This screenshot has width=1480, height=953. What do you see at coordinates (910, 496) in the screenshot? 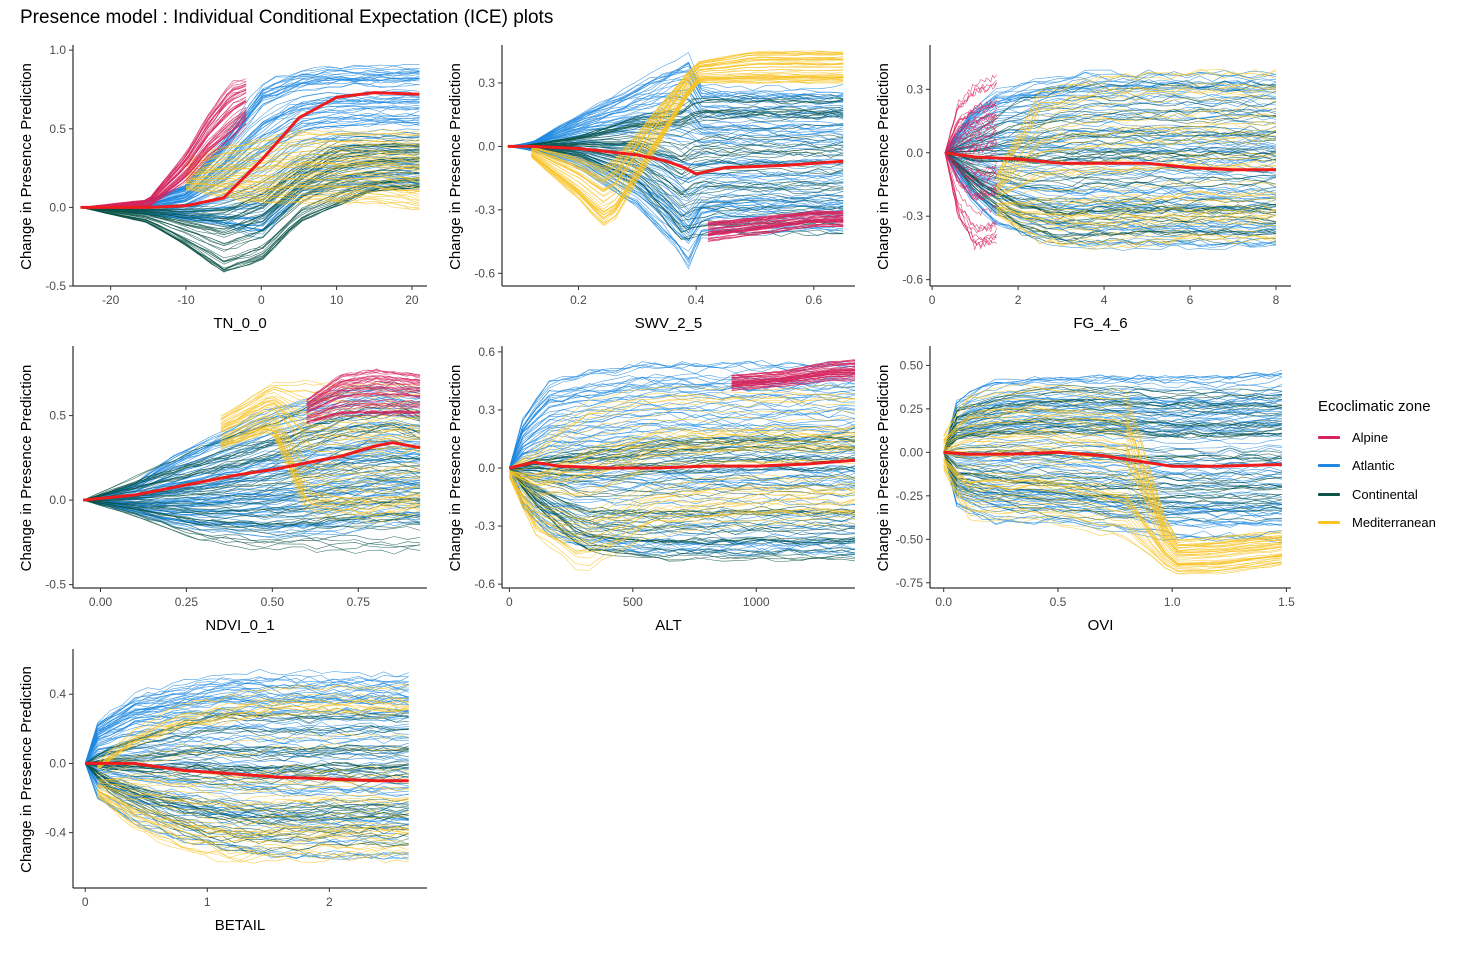
I see `y-tick-label: -0.25` at bounding box center [910, 496].